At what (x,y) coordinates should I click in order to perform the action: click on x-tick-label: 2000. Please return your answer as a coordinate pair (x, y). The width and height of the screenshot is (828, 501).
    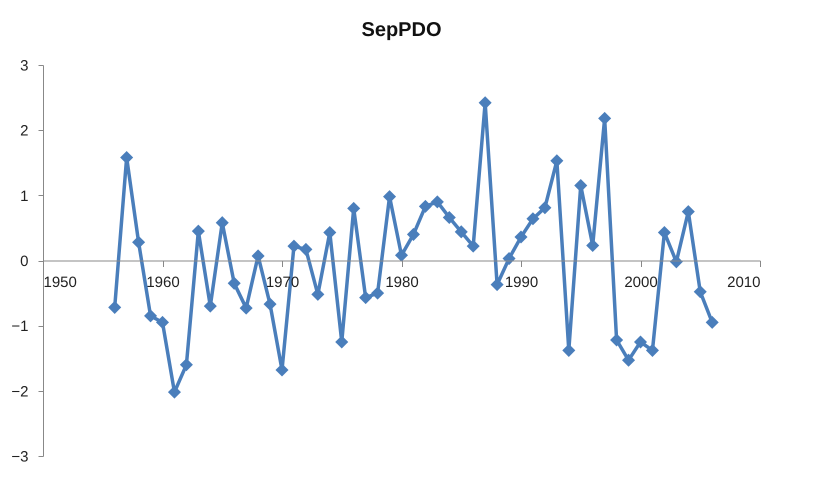
    Looking at the image, I should click on (641, 282).